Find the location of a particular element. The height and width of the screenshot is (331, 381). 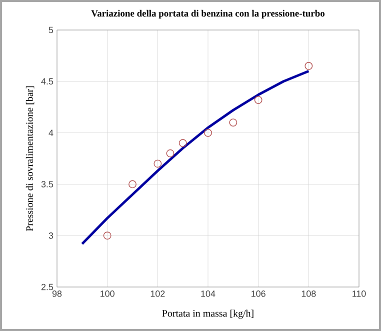

x-tick-label: 110 is located at coordinates (359, 293).